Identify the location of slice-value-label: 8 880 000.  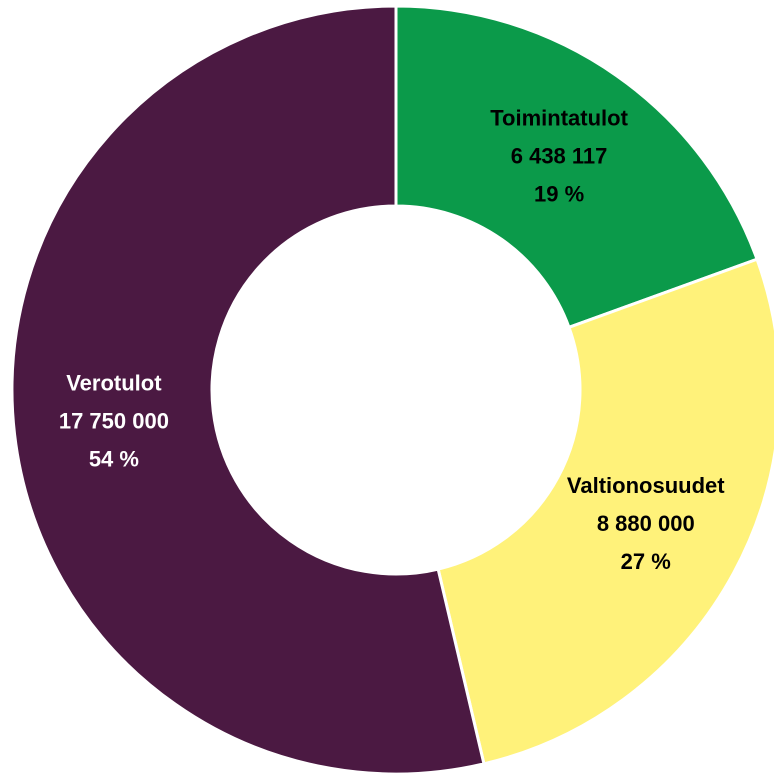
(646, 523).